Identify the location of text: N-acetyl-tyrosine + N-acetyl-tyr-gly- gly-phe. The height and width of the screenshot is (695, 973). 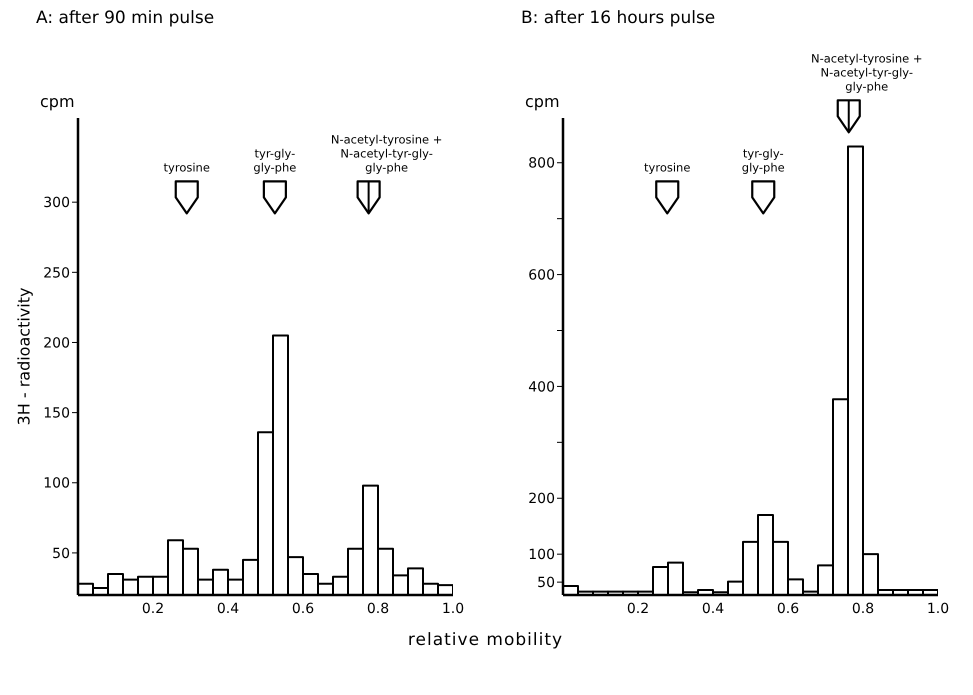
(866, 72).